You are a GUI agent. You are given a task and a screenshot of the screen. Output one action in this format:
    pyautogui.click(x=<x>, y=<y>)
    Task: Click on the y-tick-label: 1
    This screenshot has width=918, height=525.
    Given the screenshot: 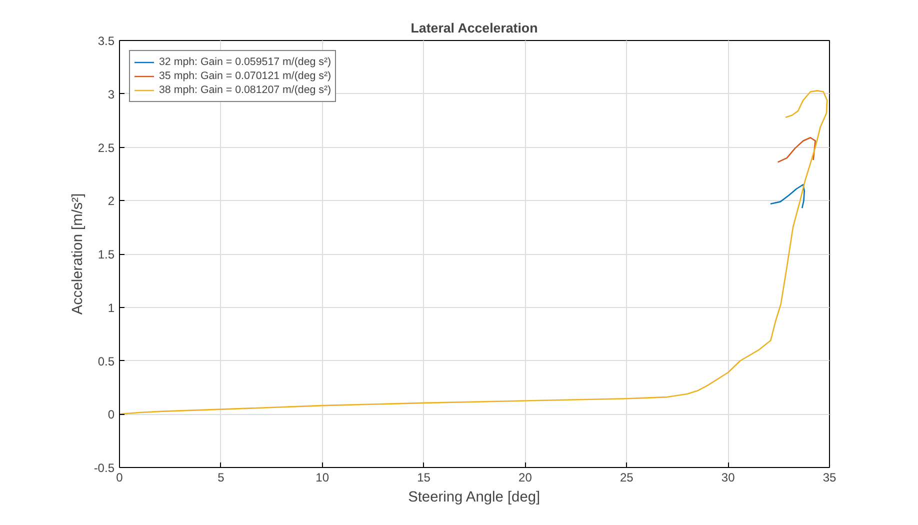 What is the action you would take?
    pyautogui.click(x=111, y=307)
    